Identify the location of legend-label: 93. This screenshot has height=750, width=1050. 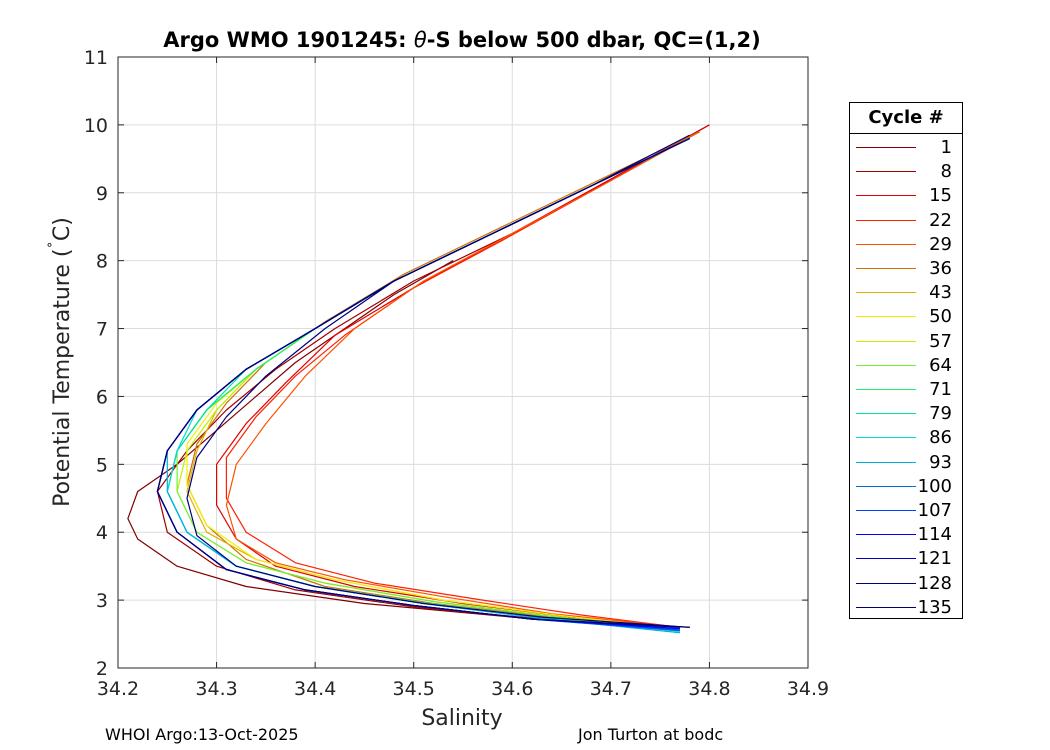
(940, 462).